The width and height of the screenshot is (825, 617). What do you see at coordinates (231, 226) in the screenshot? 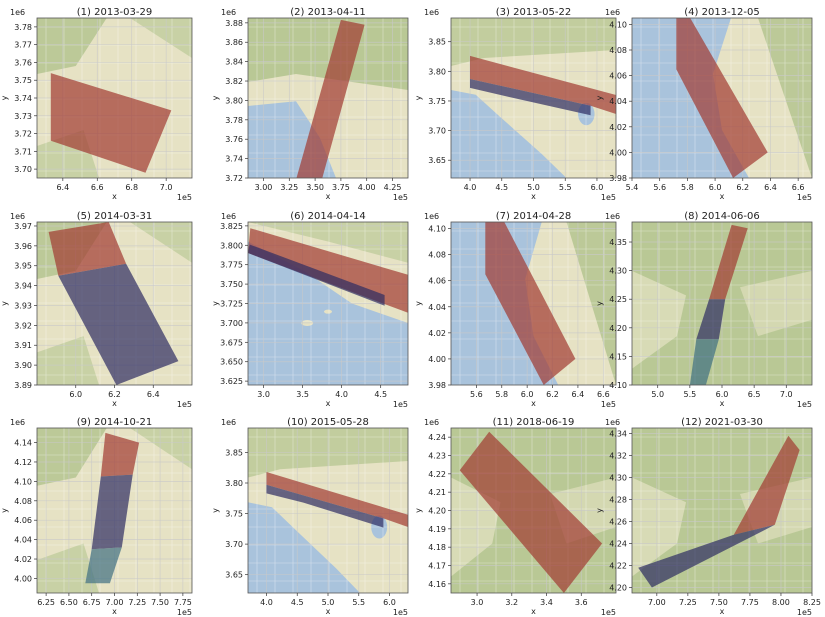
I see `y-tick-label: 3.825` at bounding box center [231, 226].